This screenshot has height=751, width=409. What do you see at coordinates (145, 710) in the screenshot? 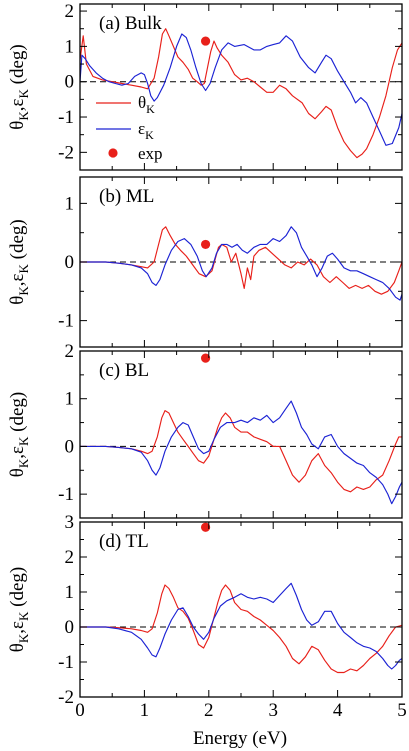
I see `x-tick-label: 1` at bounding box center [145, 710].